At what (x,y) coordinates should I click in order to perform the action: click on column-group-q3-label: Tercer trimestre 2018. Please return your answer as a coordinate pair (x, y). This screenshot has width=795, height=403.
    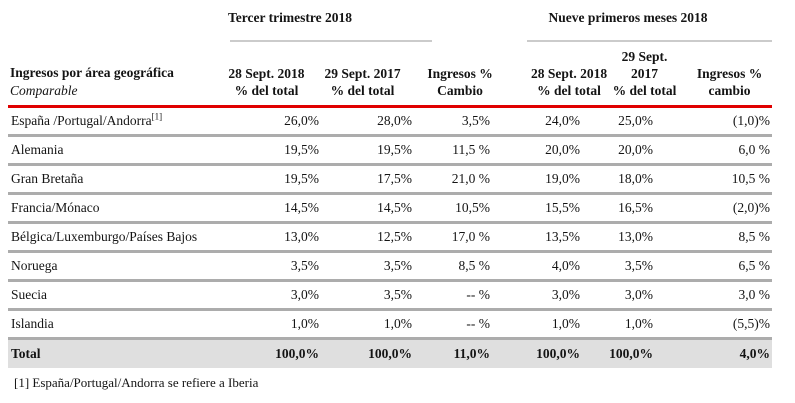
    Looking at the image, I should click on (290, 17).